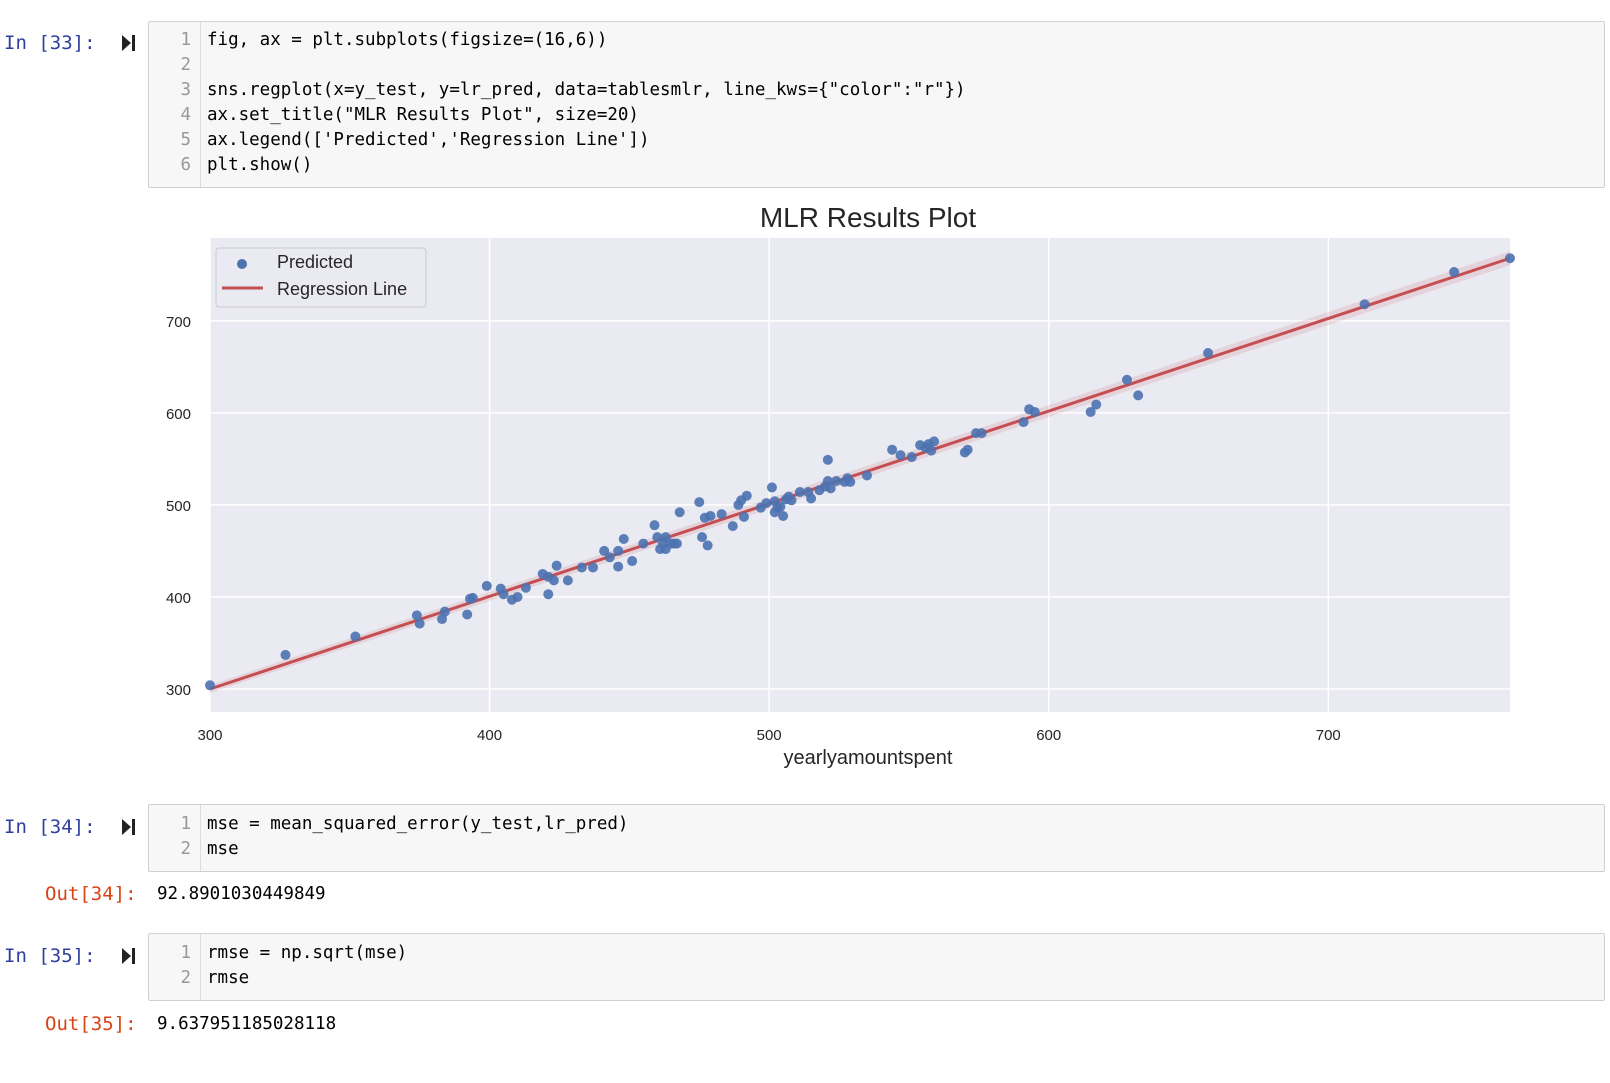 The image size is (1610, 1083). What do you see at coordinates (91, 894) in the screenshot?
I see `output-prompt: Out[34]:` at bounding box center [91, 894].